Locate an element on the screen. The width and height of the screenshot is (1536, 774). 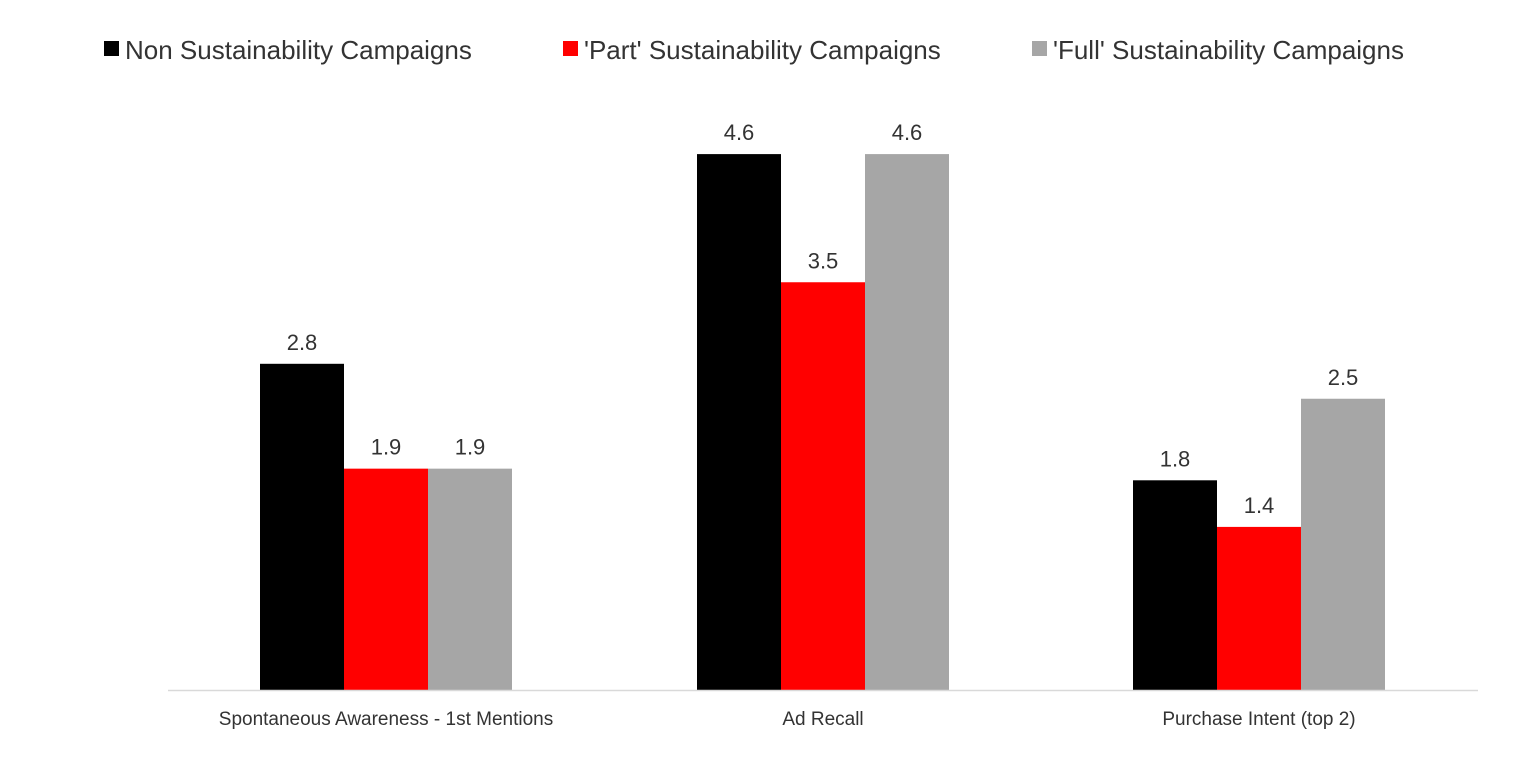
legend-item-non-sustainability-campaigns: Non Sustainability Campaigns is located at coordinates (288, 50).